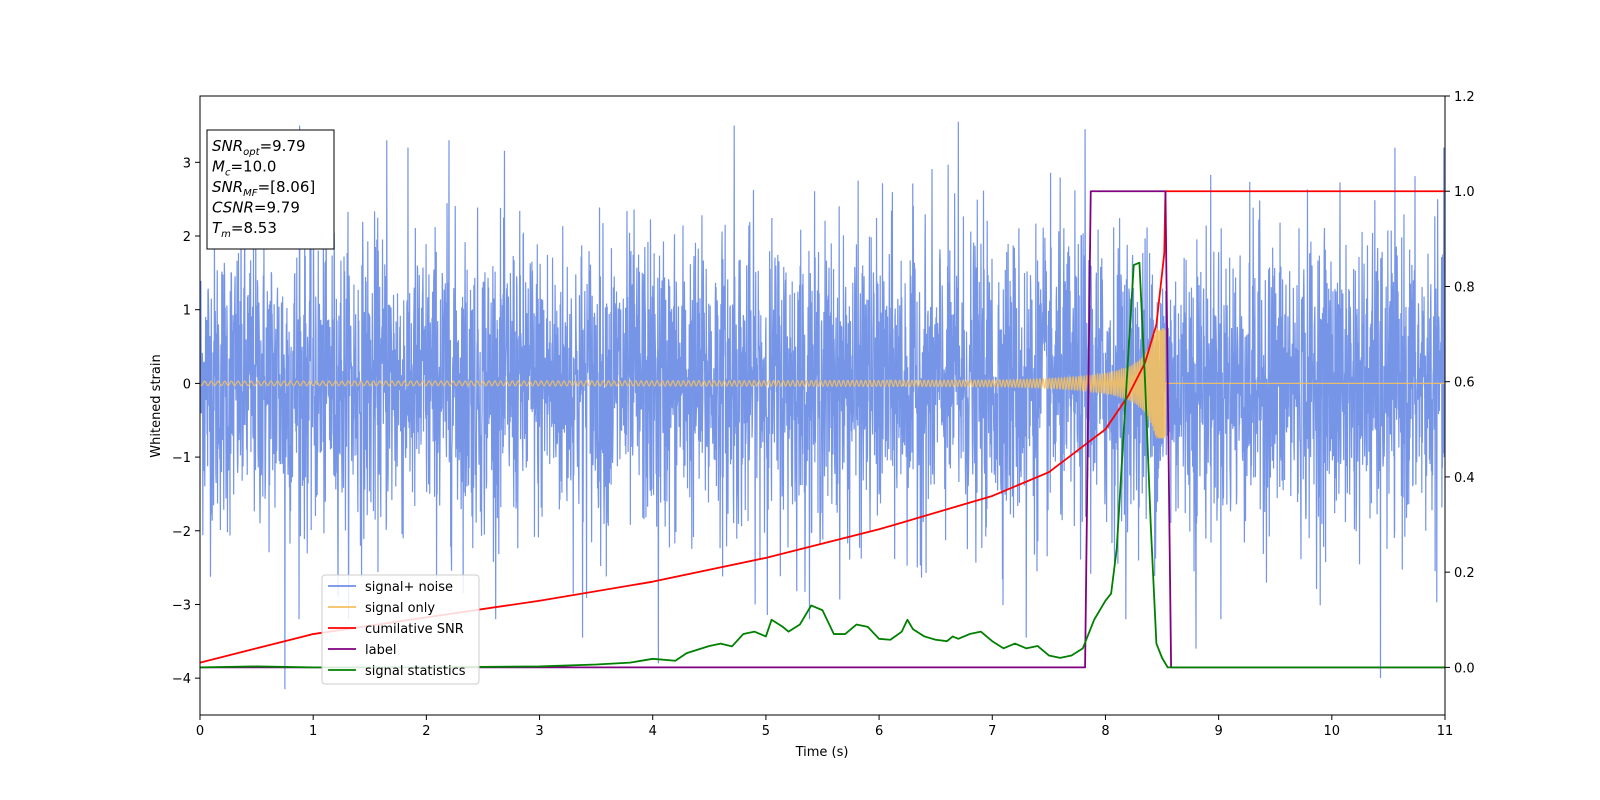 The height and width of the screenshot is (800, 1600). I want to click on x-tick-label: 7, so click(992, 731).